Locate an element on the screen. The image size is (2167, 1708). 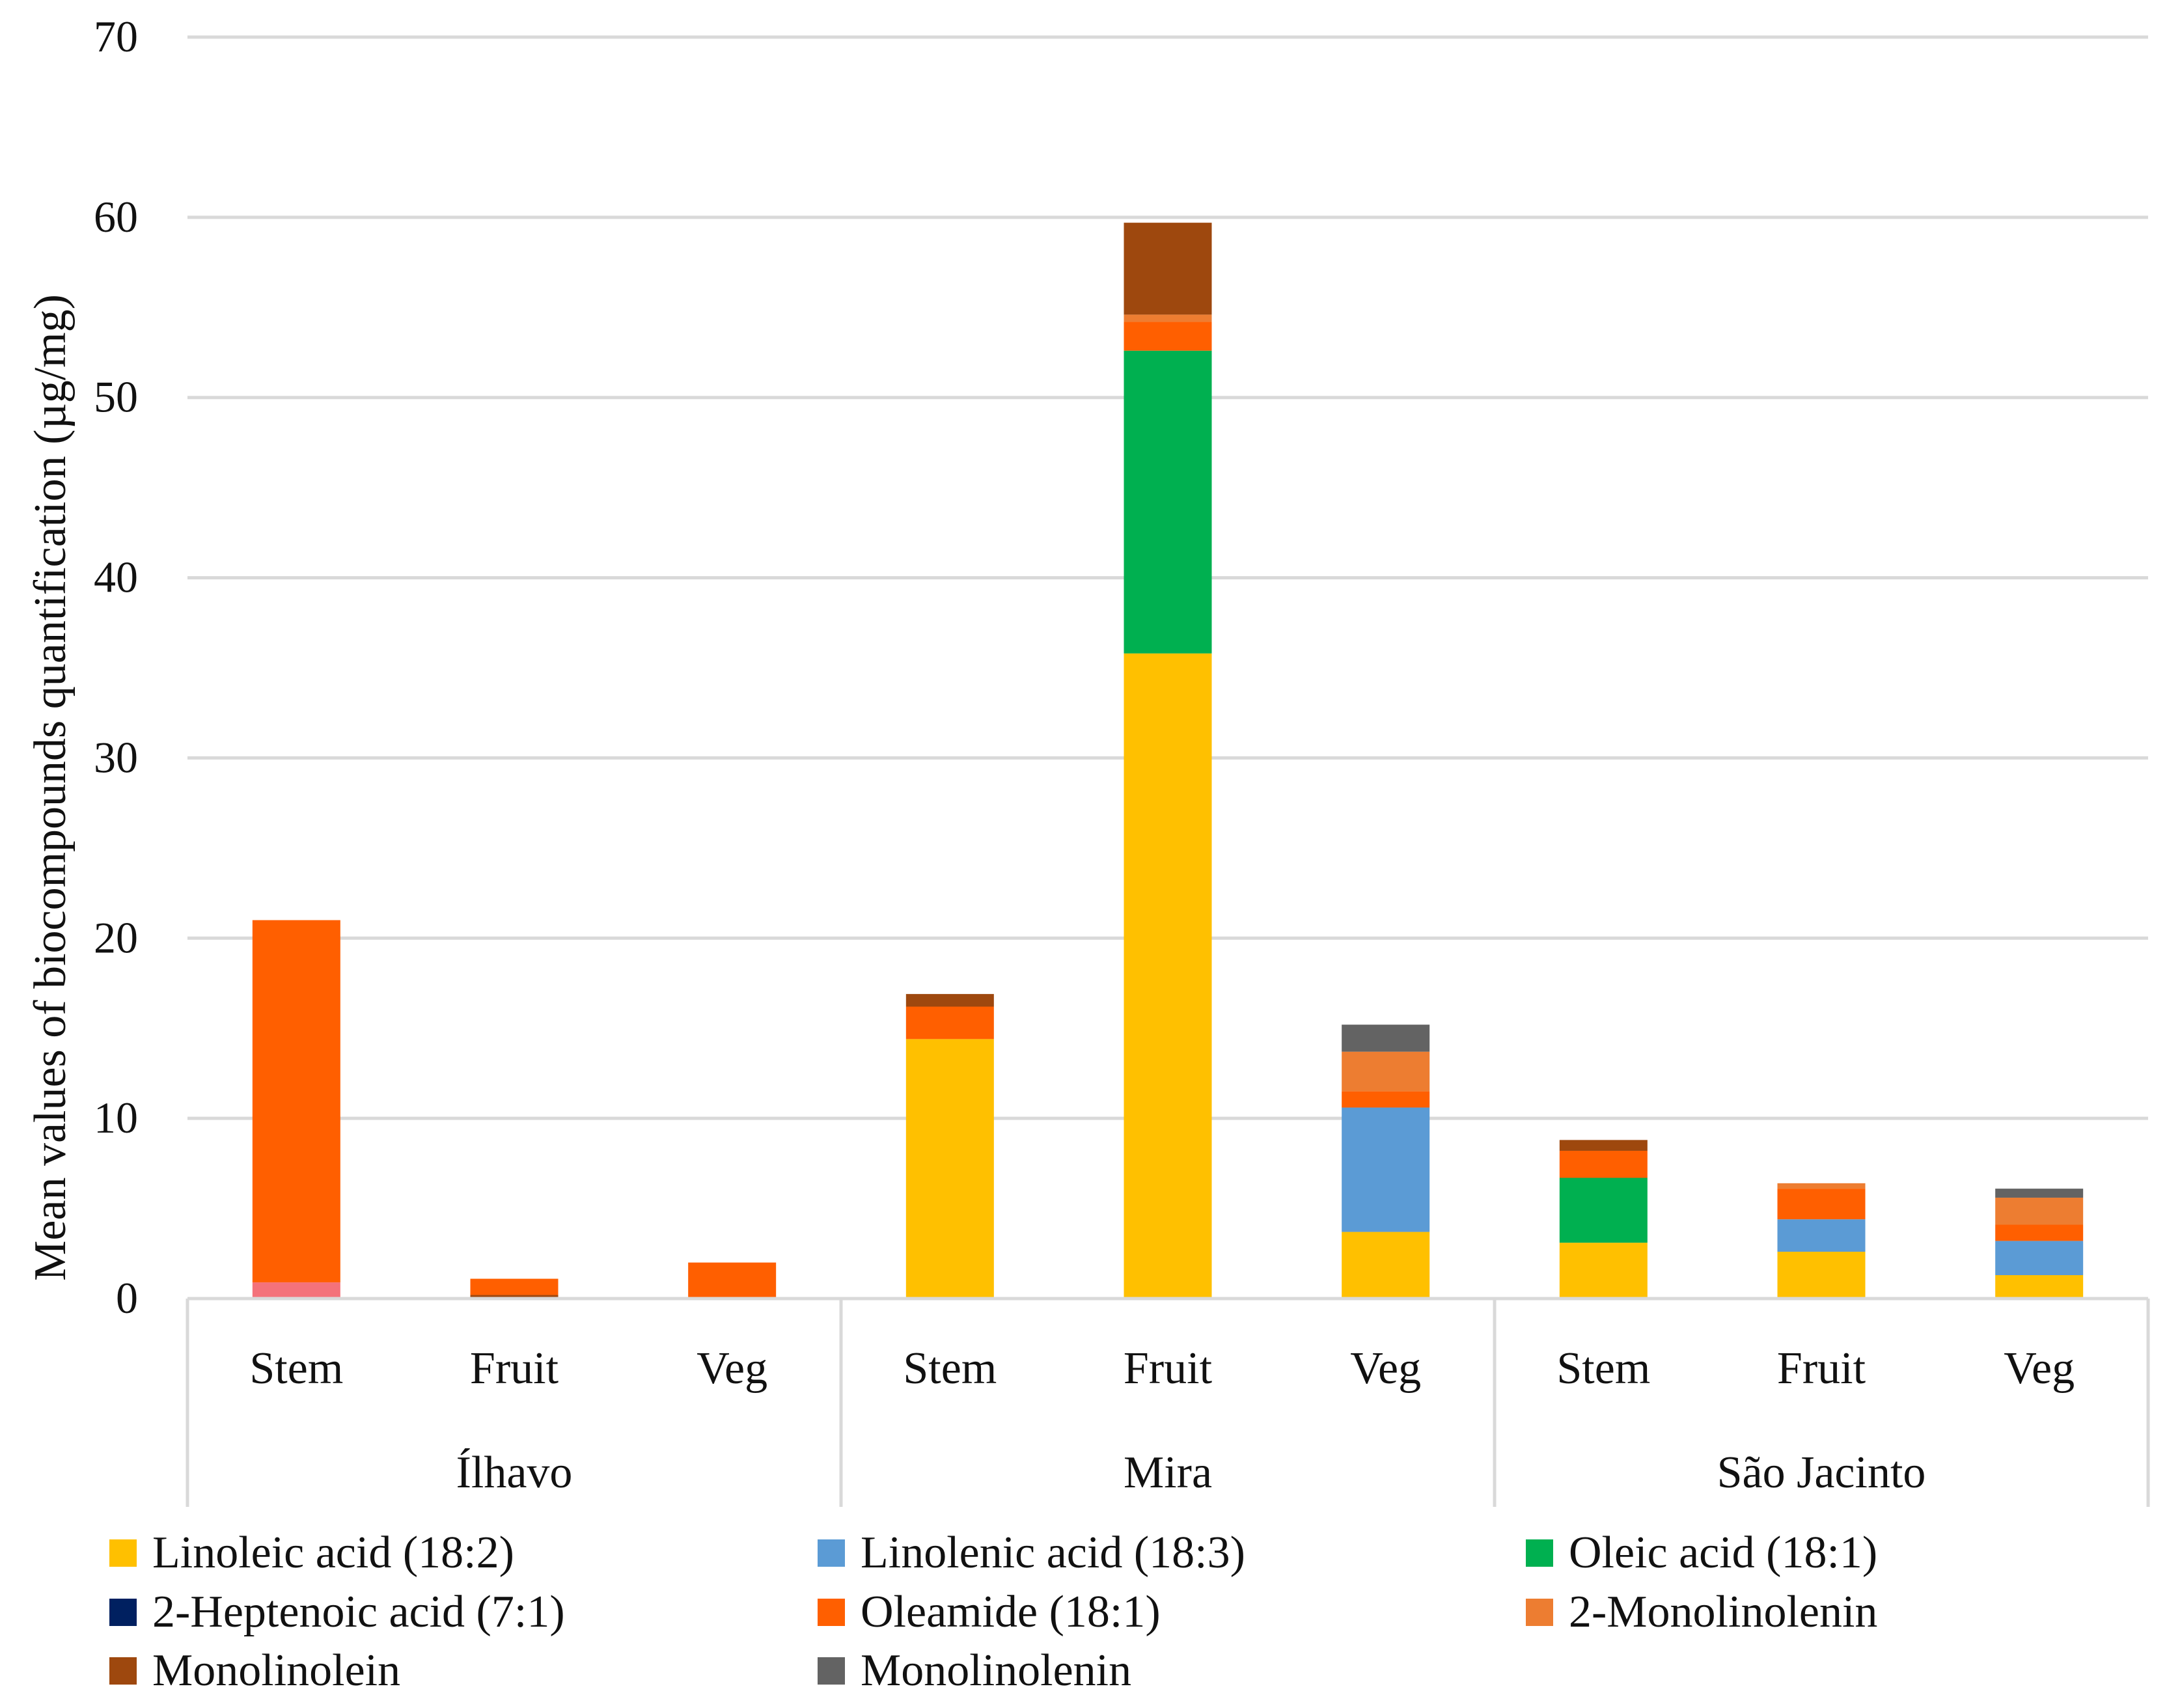
bar-stack-Mira-Veg is located at coordinates (1386, 1162).